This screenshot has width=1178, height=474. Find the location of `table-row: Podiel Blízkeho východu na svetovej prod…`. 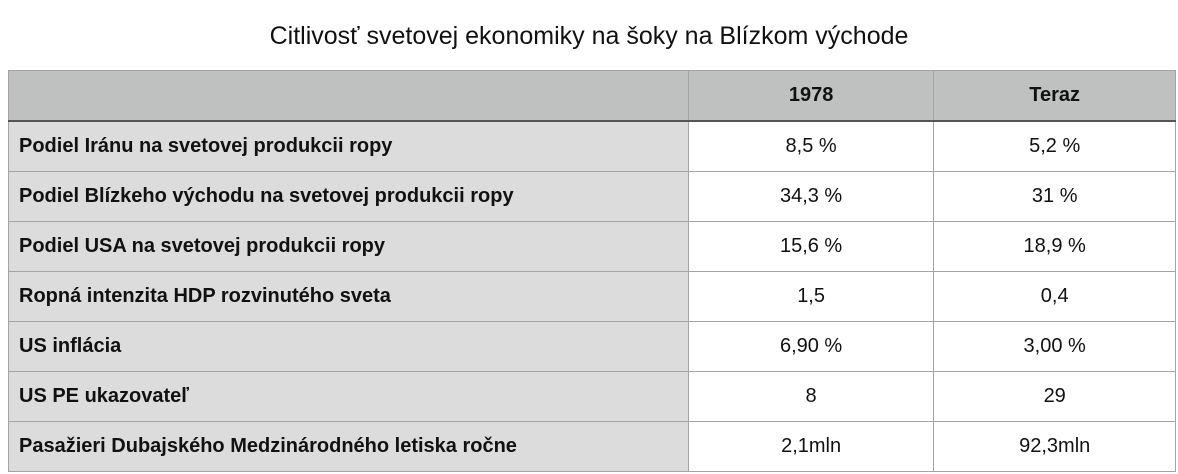

table-row: Podiel Blízkeho východu na svetovej prod… is located at coordinates (592, 196).